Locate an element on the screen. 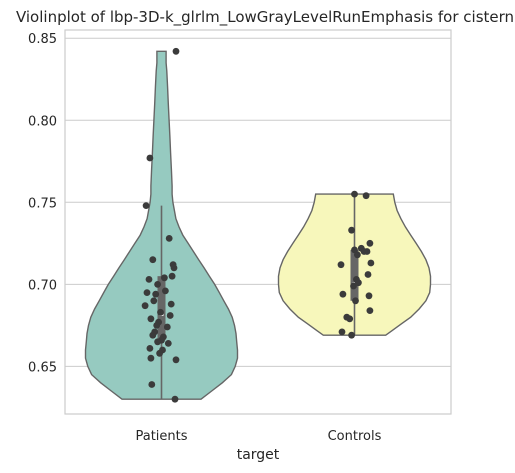 This screenshot has width=515, height=473. y-tick-label: 0.75 is located at coordinates (42, 203).